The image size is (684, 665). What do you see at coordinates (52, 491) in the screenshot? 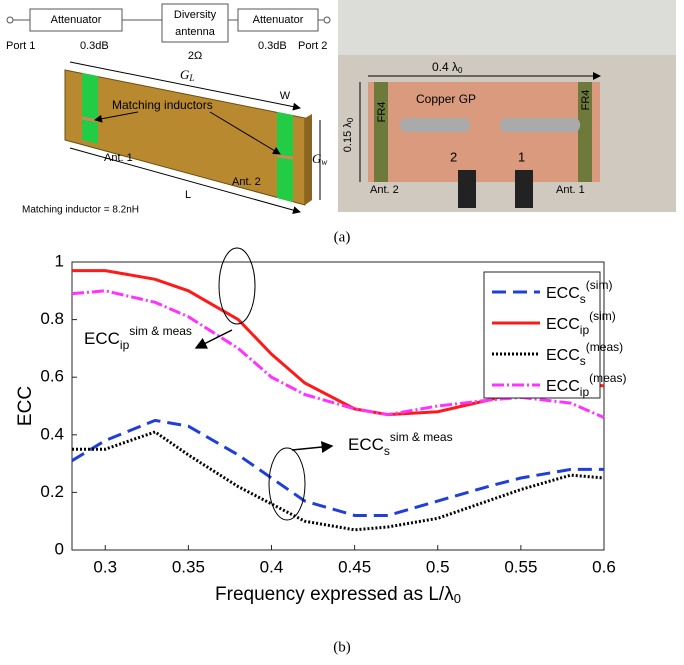
I see `y-tick-label: 0.2` at bounding box center [52, 491].